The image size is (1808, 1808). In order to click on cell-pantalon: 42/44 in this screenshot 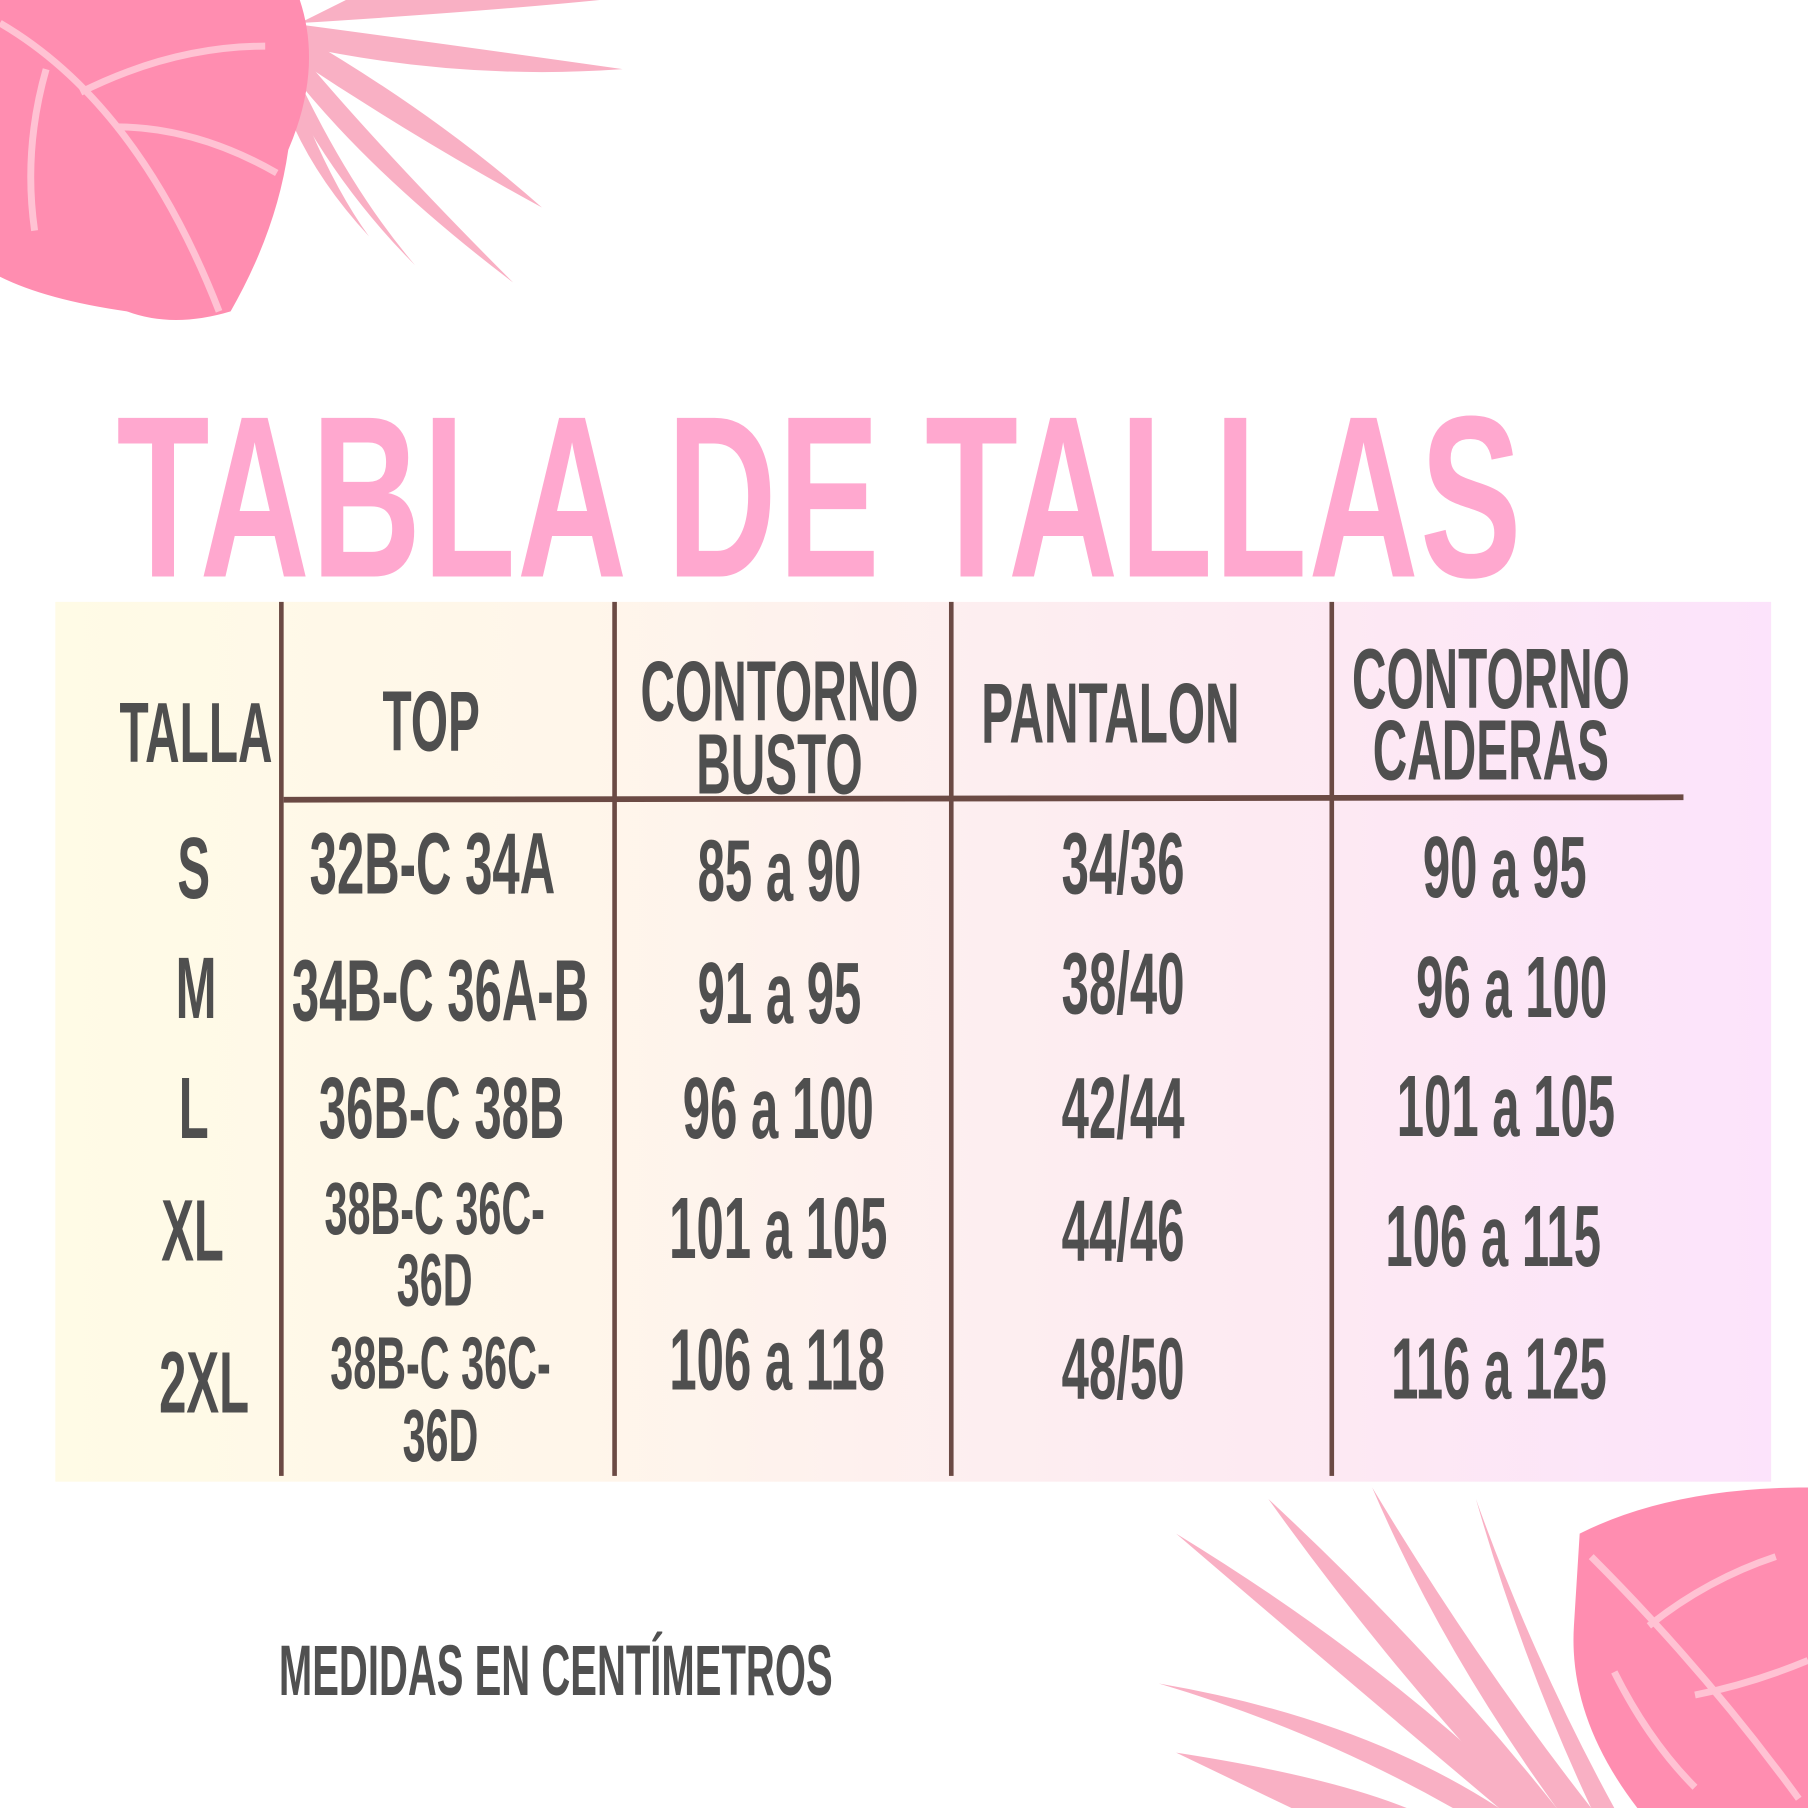, I will do `click(1123, 1108)`.